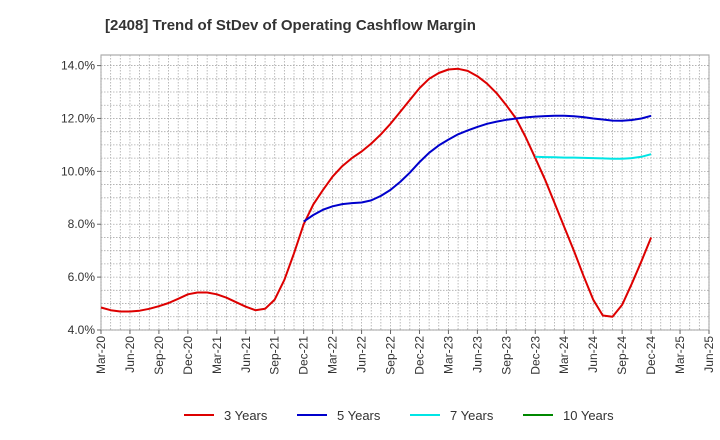 The width and height of the screenshot is (720, 440). What do you see at coordinates (78, 118) in the screenshot?
I see `y-tick-label: 12.0%` at bounding box center [78, 118].